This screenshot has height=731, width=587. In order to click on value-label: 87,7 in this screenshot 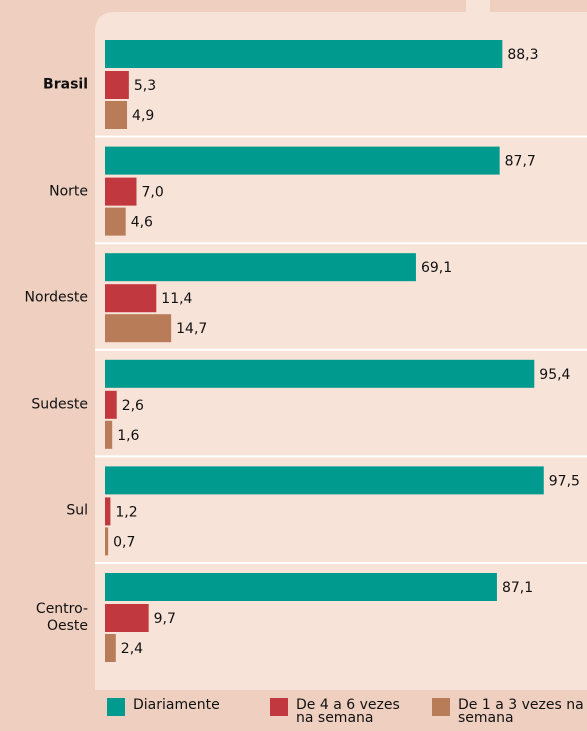, I will do `click(520, 162)`.